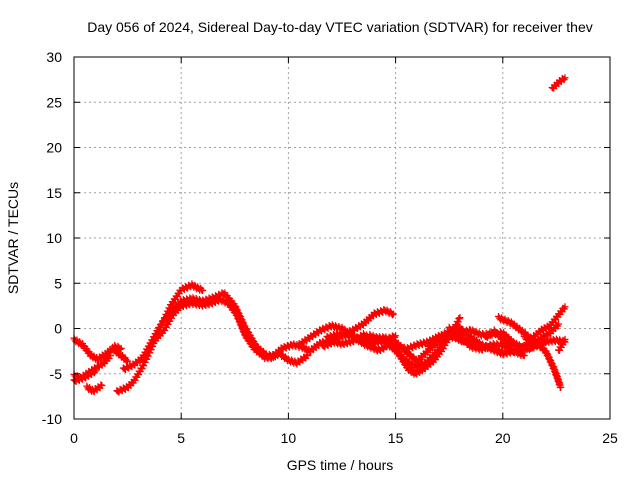 The height and width of the screenshot is (480, 640). What do you see at coordinates (340, 465) in the screenshot?
I see `x-axis-label: GPS time / hours` at bounding box center [340, 465].